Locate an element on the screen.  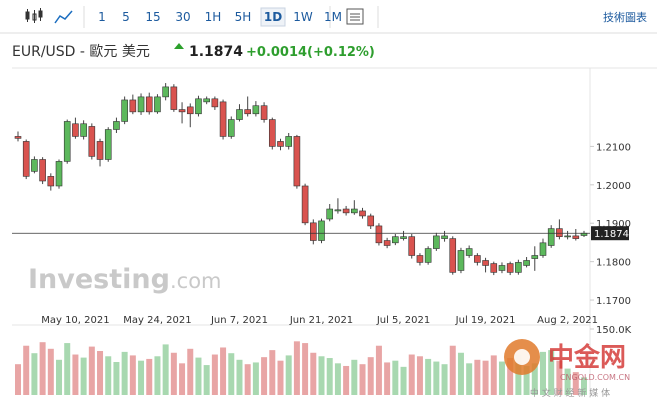
toolbar is located at coordinates (328, 16).